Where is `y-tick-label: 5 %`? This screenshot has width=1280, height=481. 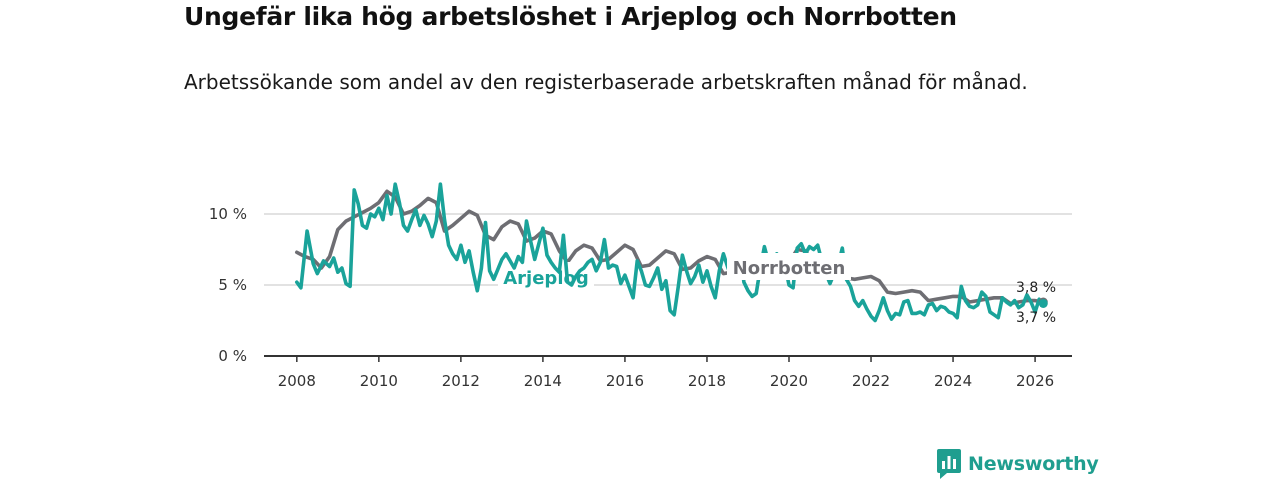
y-tick-label: 5 % is located at coordinates (232, 285).